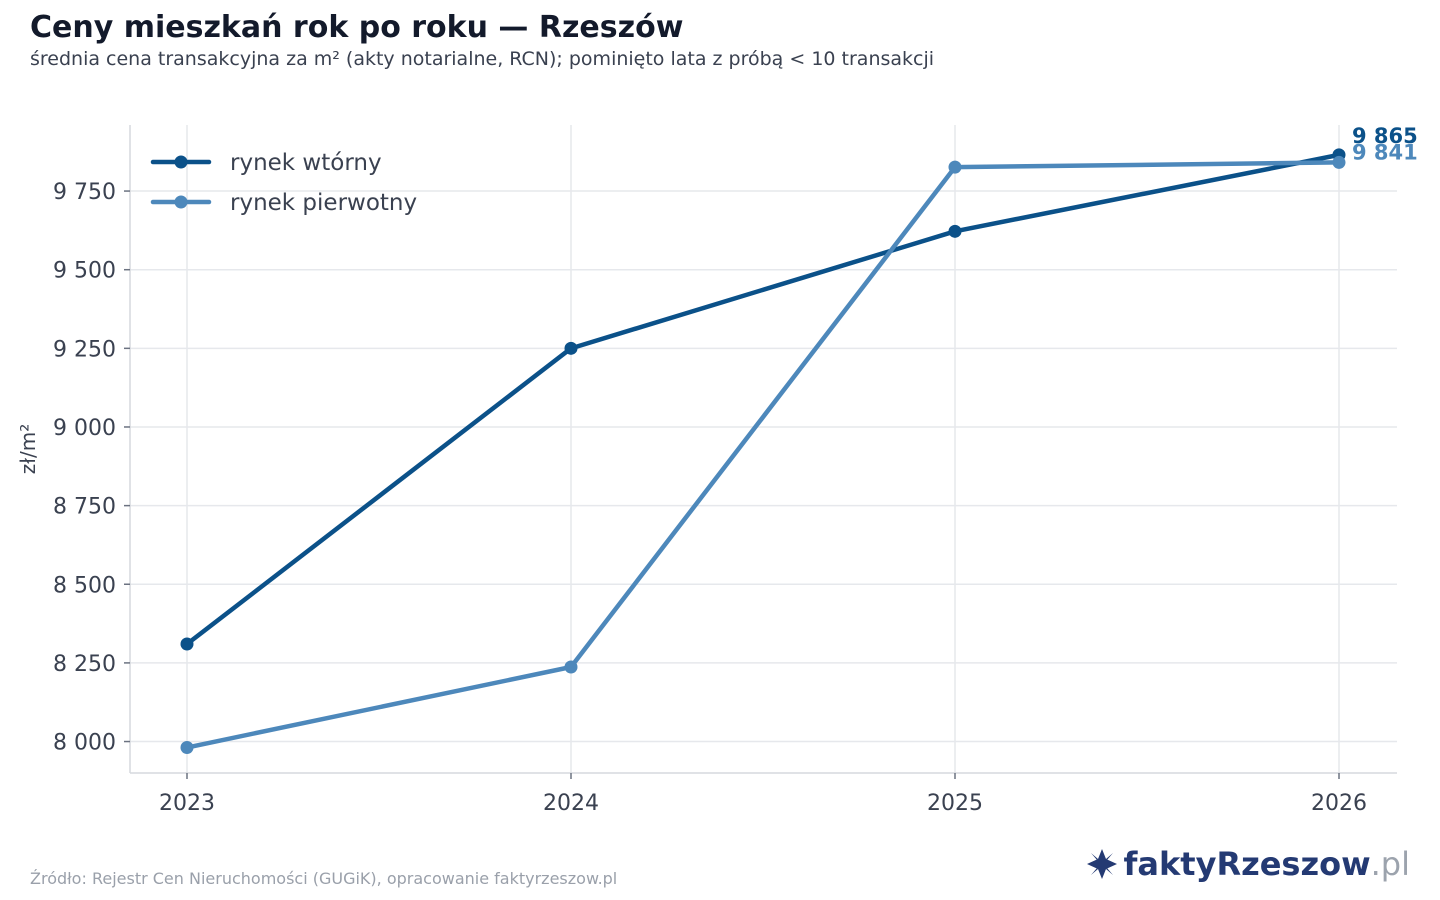  What do you see at coordinates (306, 163) in the screenshot?
I see `legend-label: rynek wtórny` at bounding box center [306, 163].